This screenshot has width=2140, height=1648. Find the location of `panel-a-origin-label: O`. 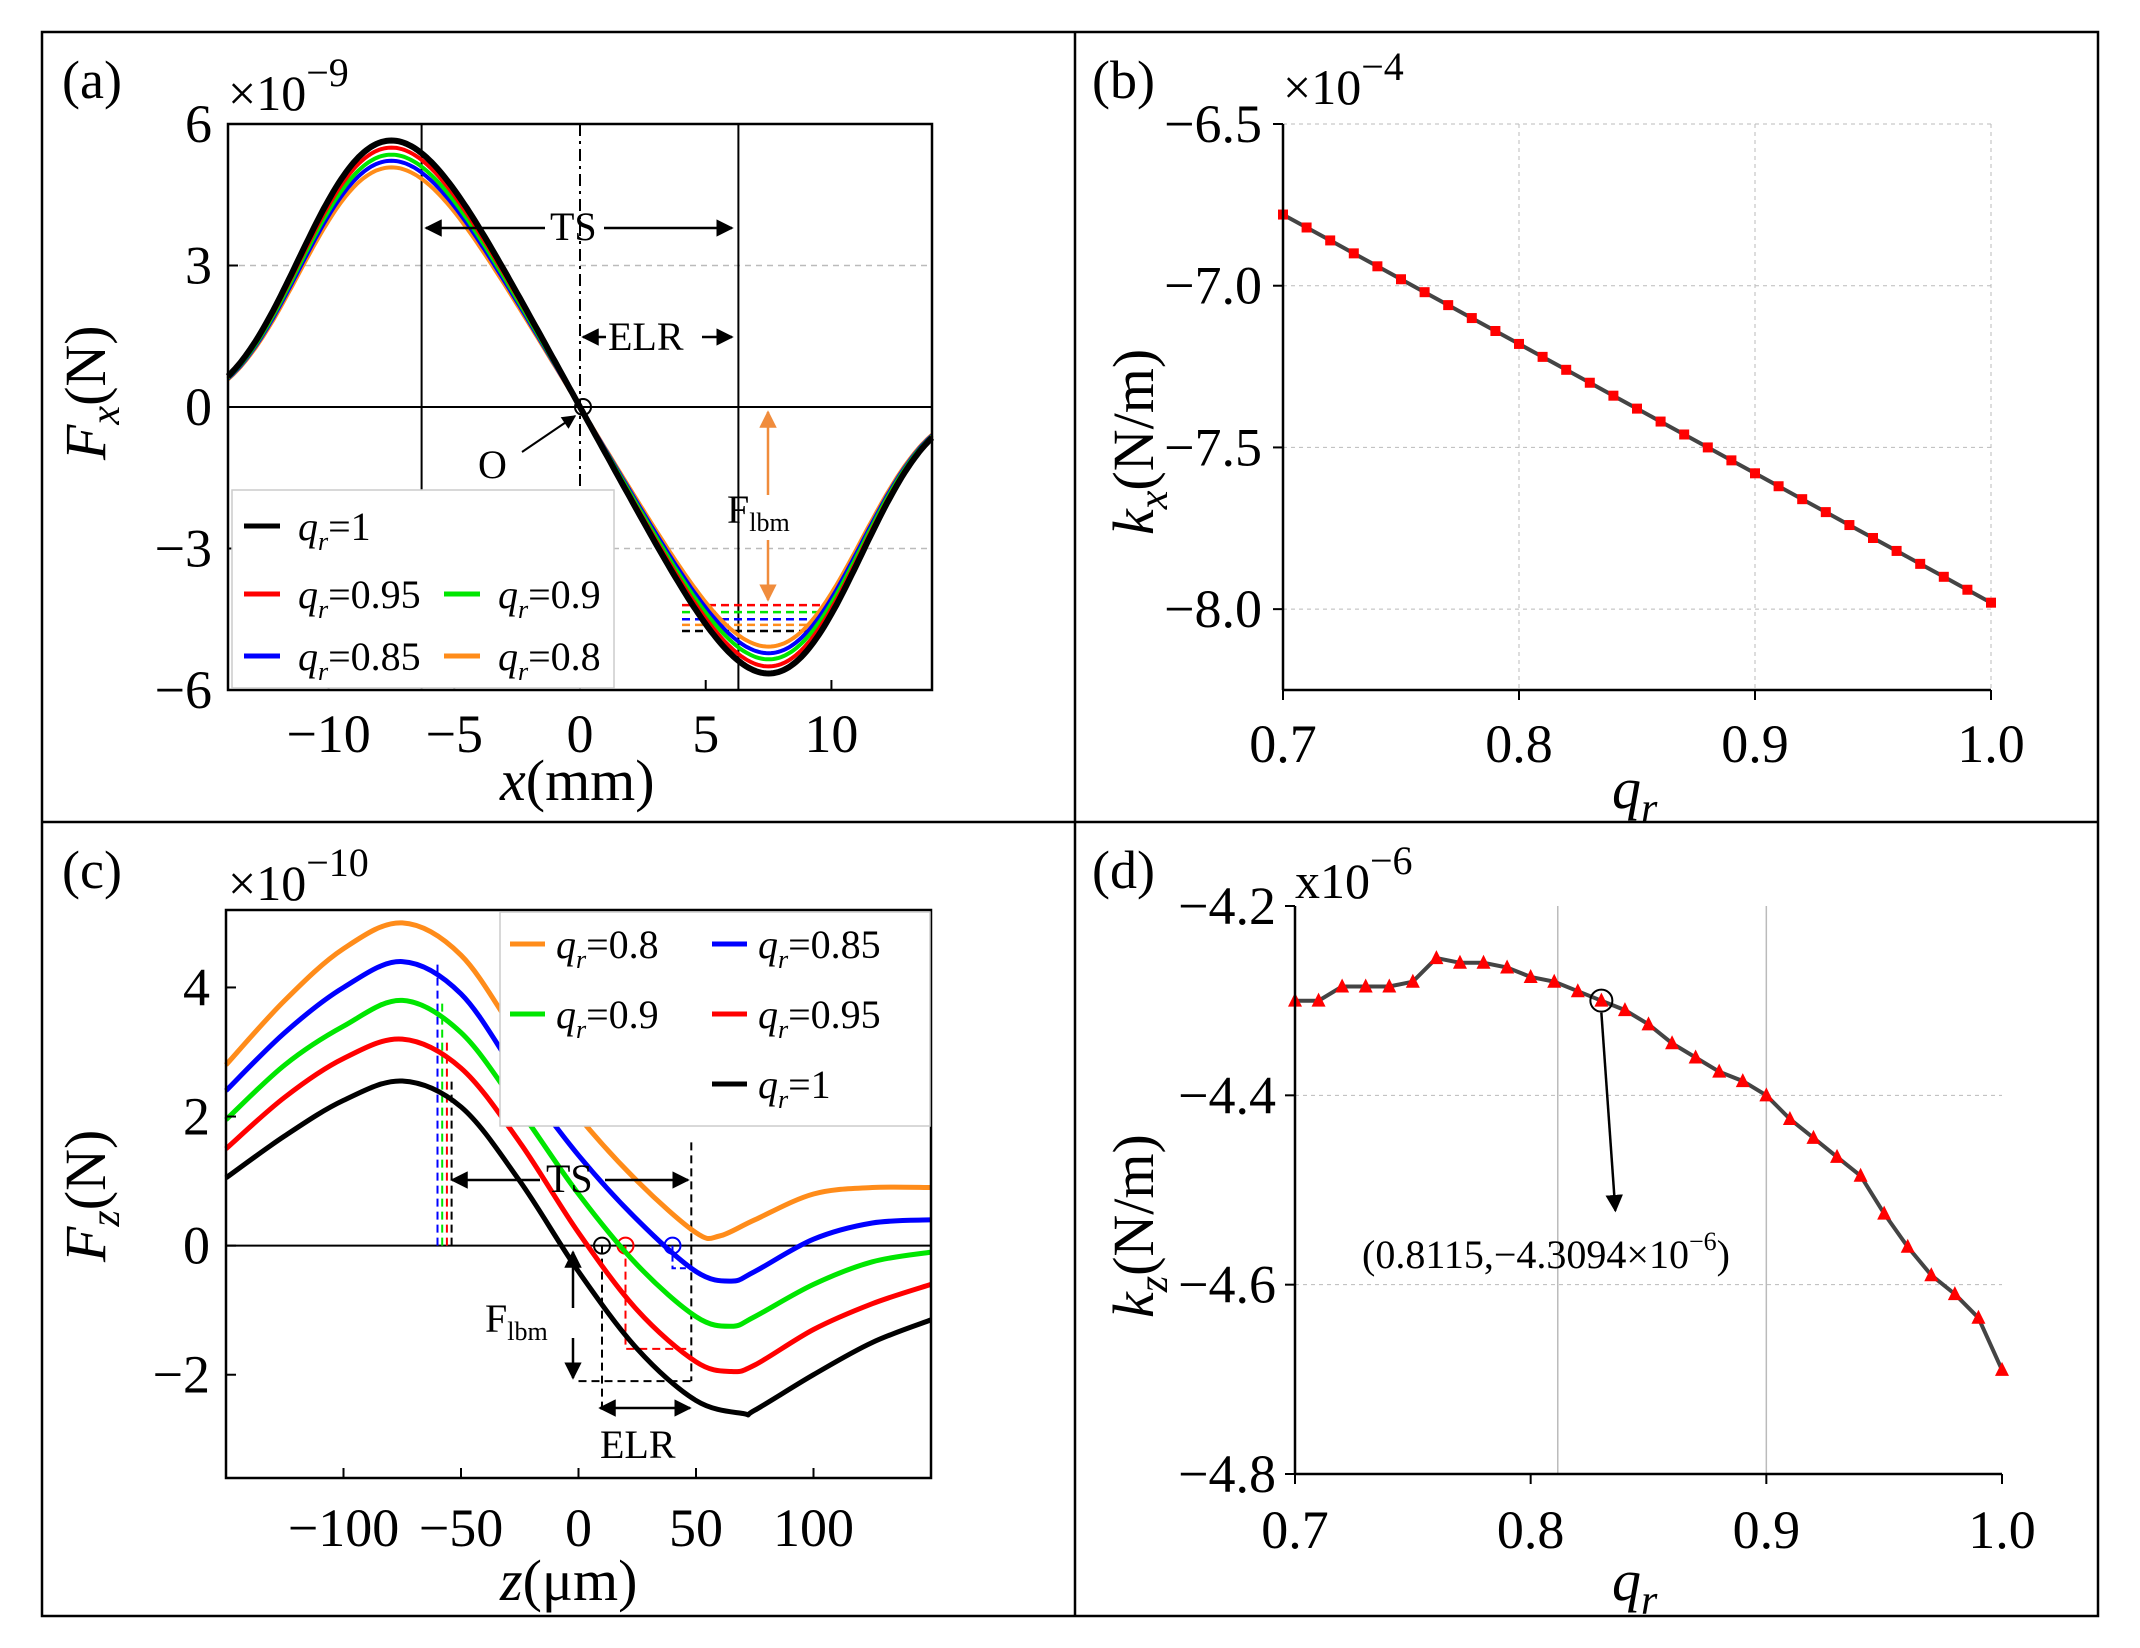

panel-a-origin-label: O is located at coordinates (492, 464).